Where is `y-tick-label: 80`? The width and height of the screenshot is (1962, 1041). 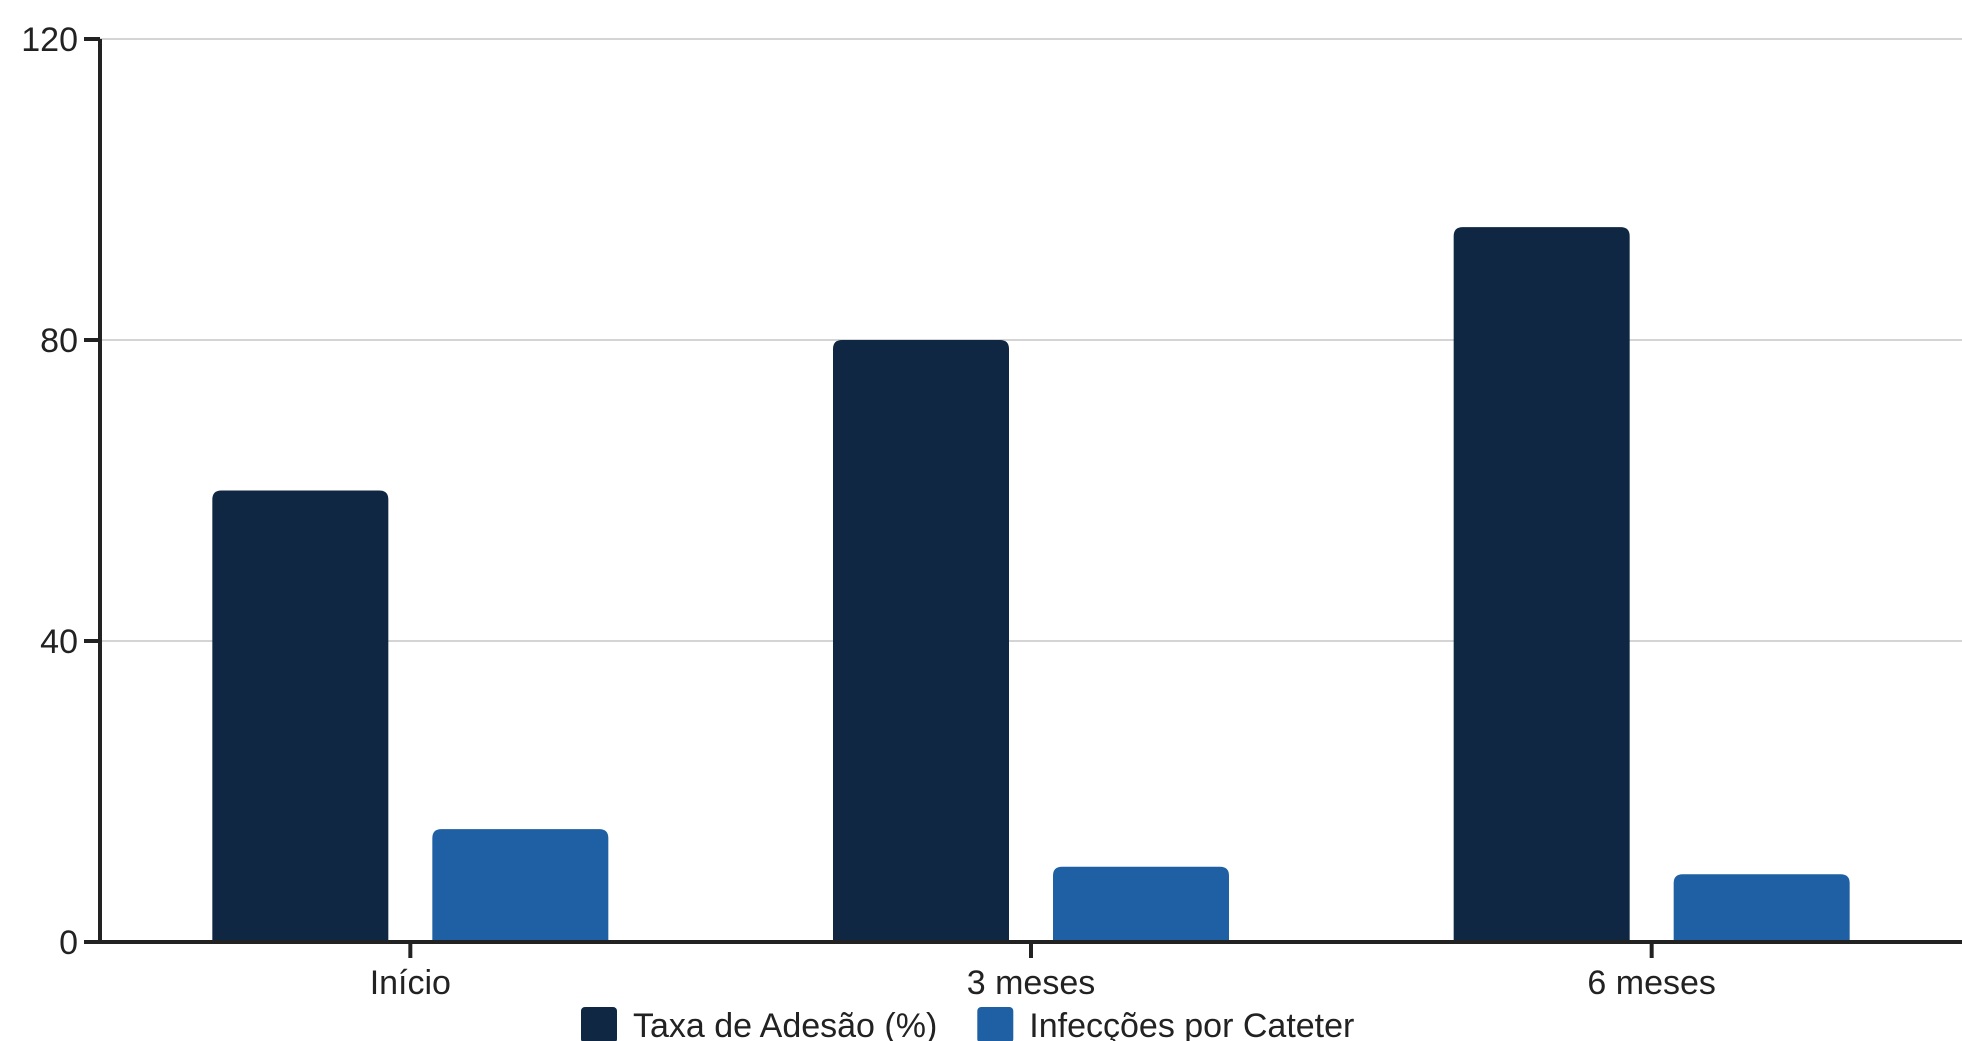 y-tick-label: 80 is located at coordinates (59, 341).